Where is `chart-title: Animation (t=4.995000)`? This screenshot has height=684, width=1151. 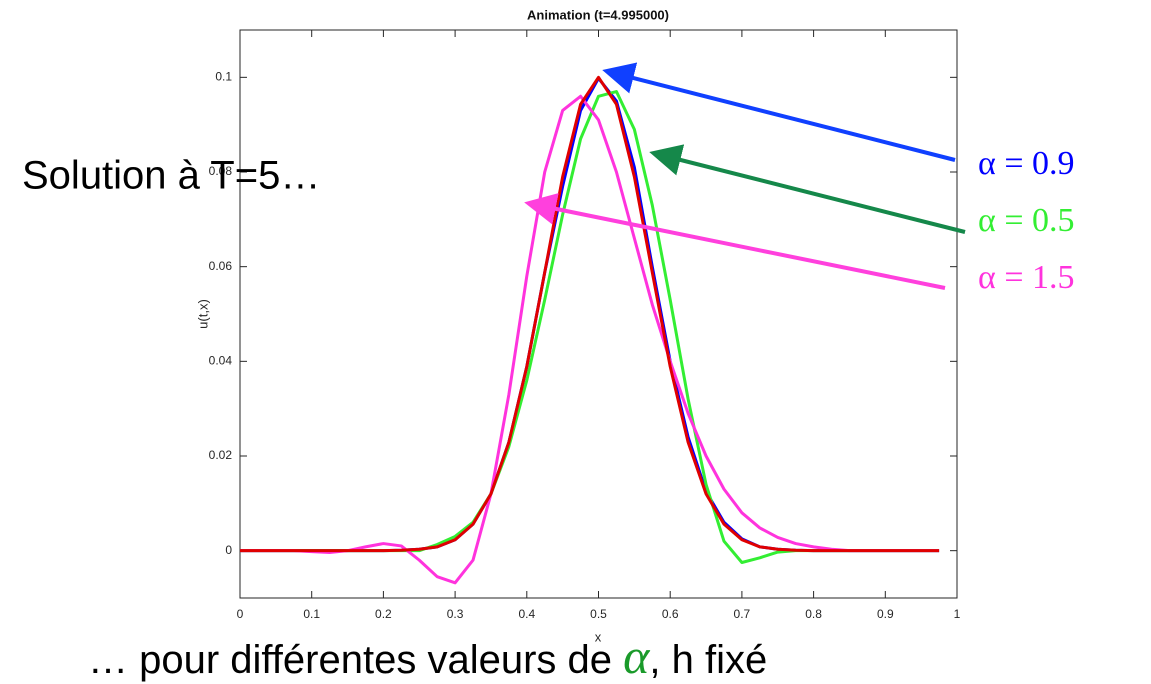 chart-title: Animation (t=4.995000) is located at coordinates (598, 14).